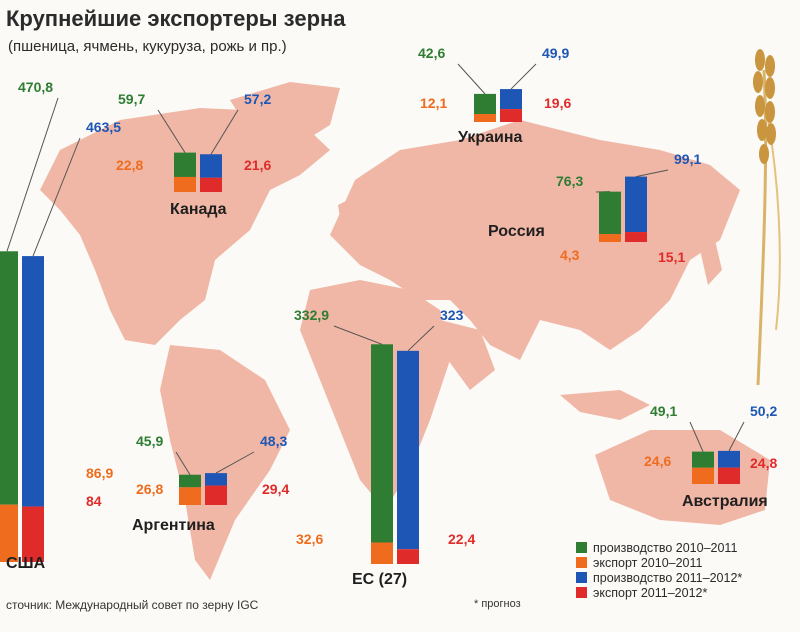 The image size is (800, 632). I want to click on legend-item: экспорт 2011–2012*, so click(659, 592).